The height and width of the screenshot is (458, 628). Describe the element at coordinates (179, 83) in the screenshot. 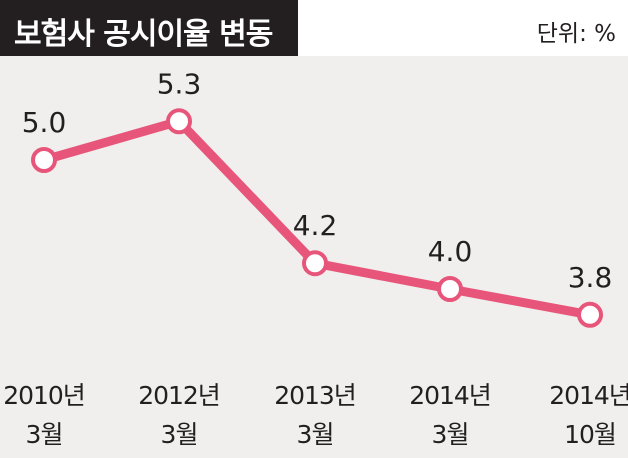

I see `data-label: 5.3` at that location.